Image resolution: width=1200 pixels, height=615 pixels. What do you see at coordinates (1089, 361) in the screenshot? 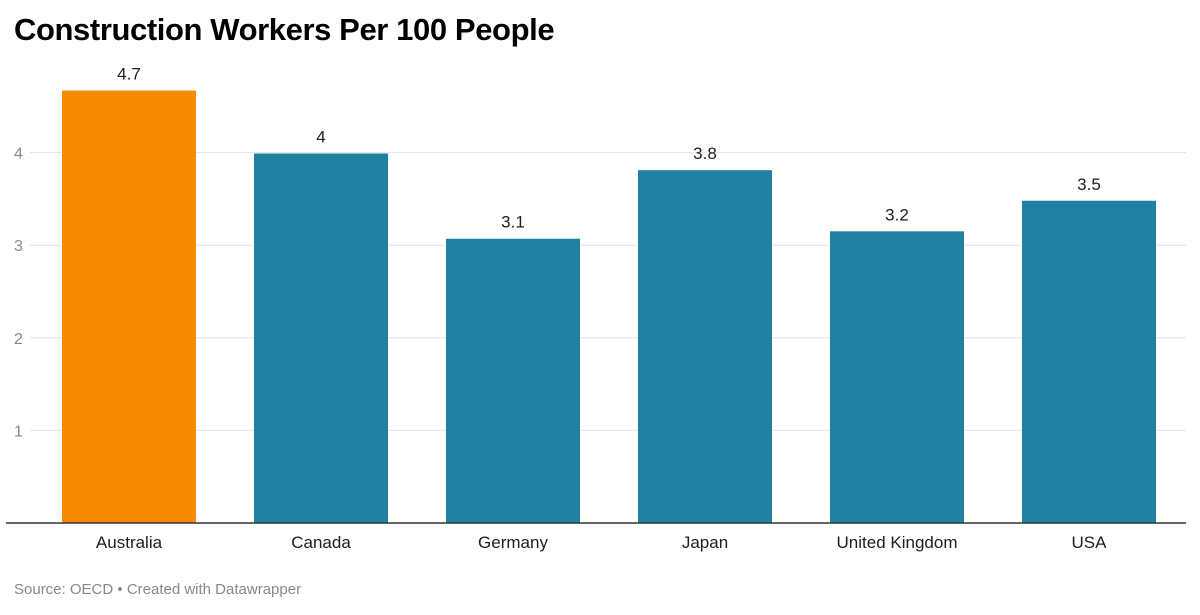
I see `bar-usa` at bounding box center [1089, 361].